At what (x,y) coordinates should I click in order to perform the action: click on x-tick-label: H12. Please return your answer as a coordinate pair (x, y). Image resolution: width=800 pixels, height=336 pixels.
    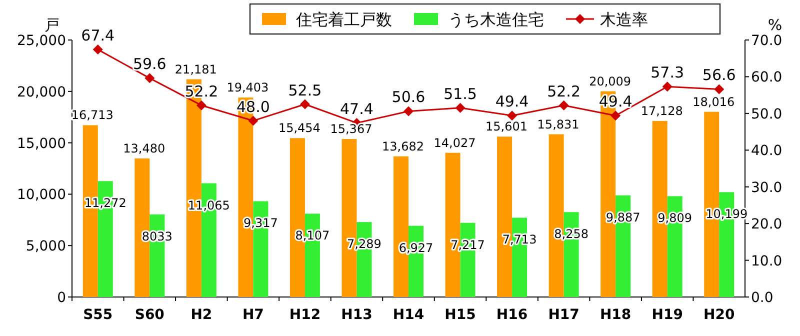
    Looking at the image, I should click on (305, 315).